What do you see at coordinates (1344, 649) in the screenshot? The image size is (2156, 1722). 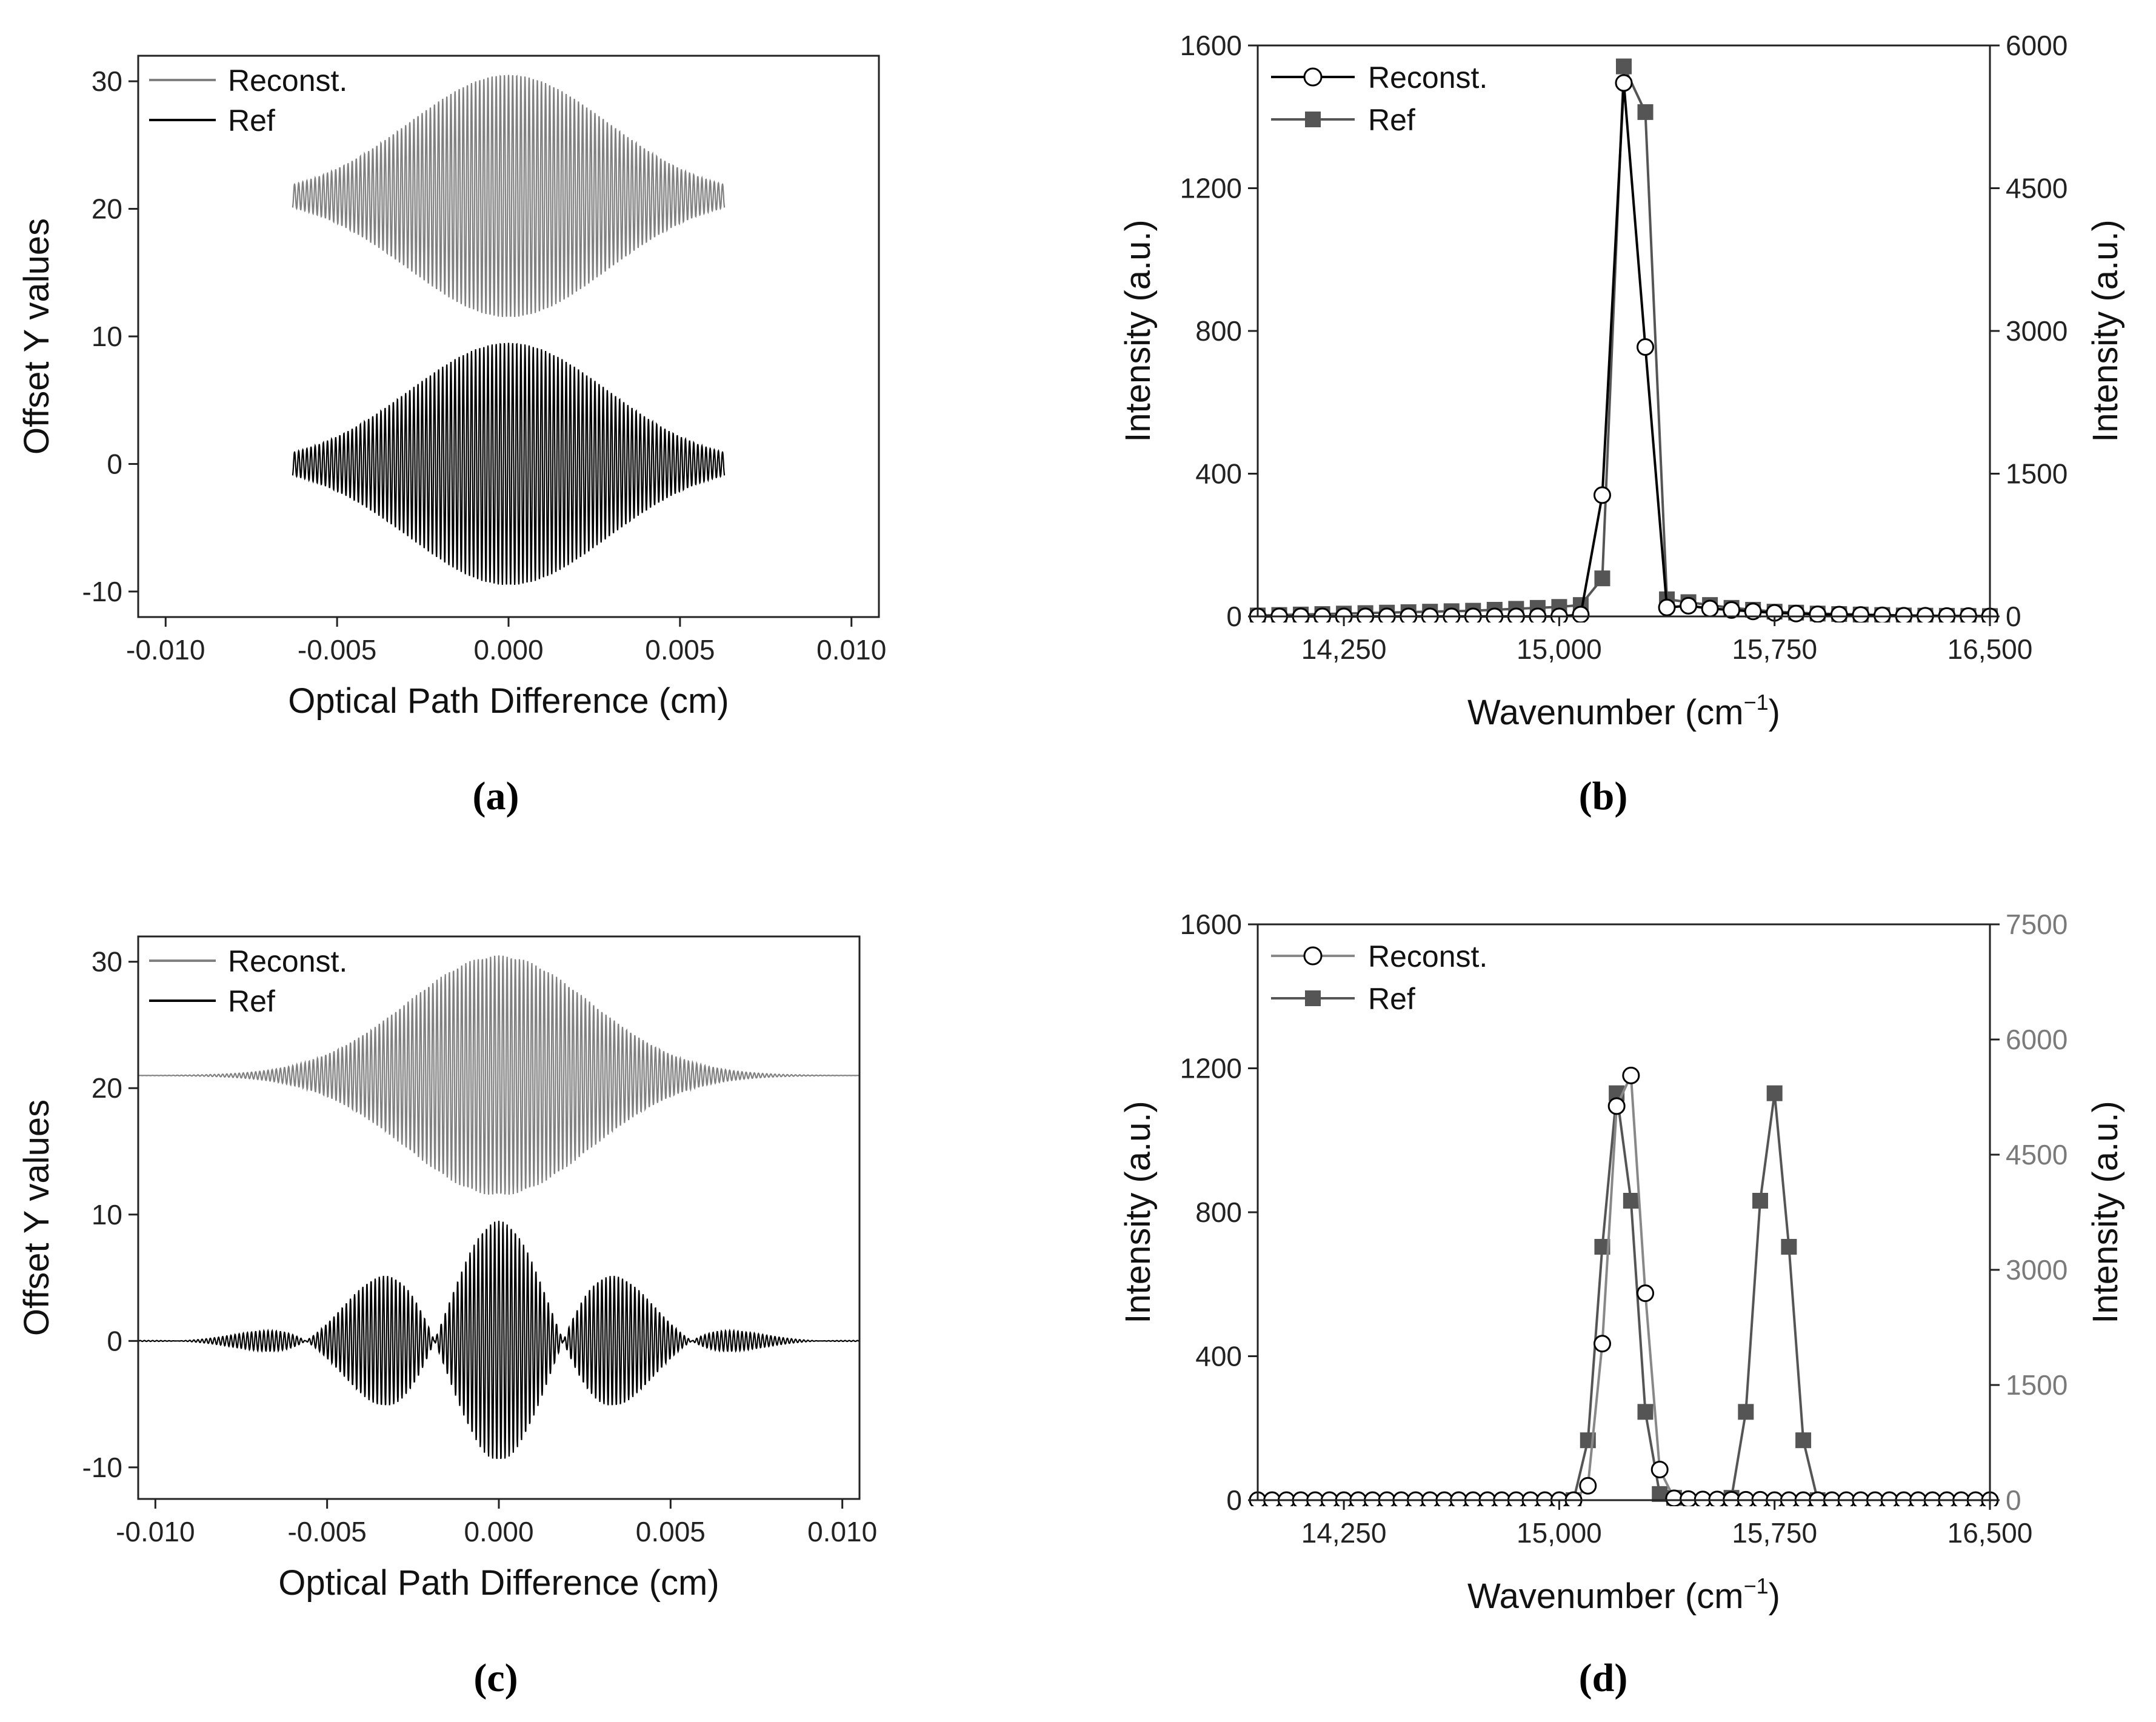 I see `x-tick-label: 14,250` at bounding box center [1344, 649].